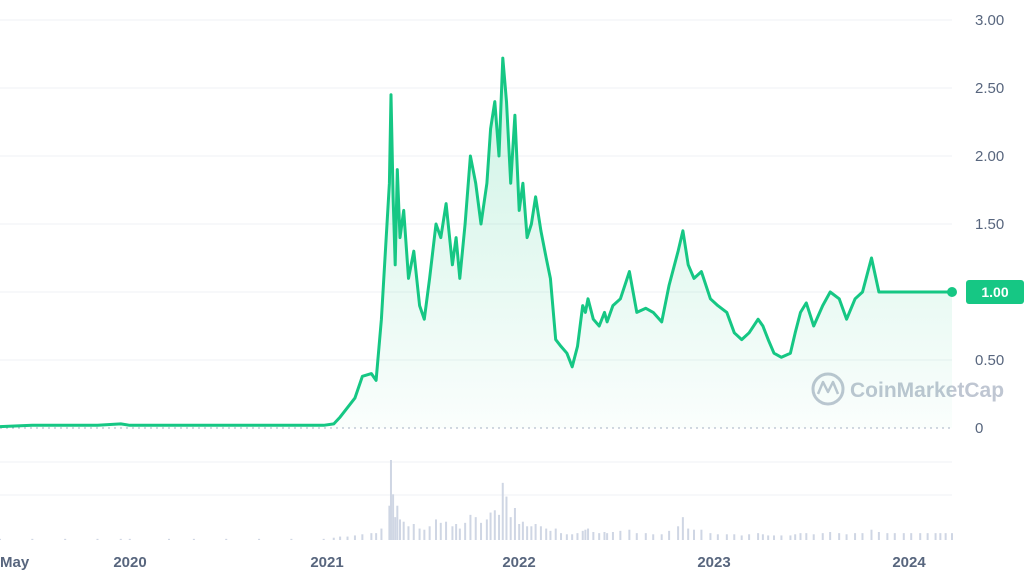  What do you see at coordinates (989, 156) in the screenshot?
I see `y-tick-label: 2.00` at bounding box center [989, 156].